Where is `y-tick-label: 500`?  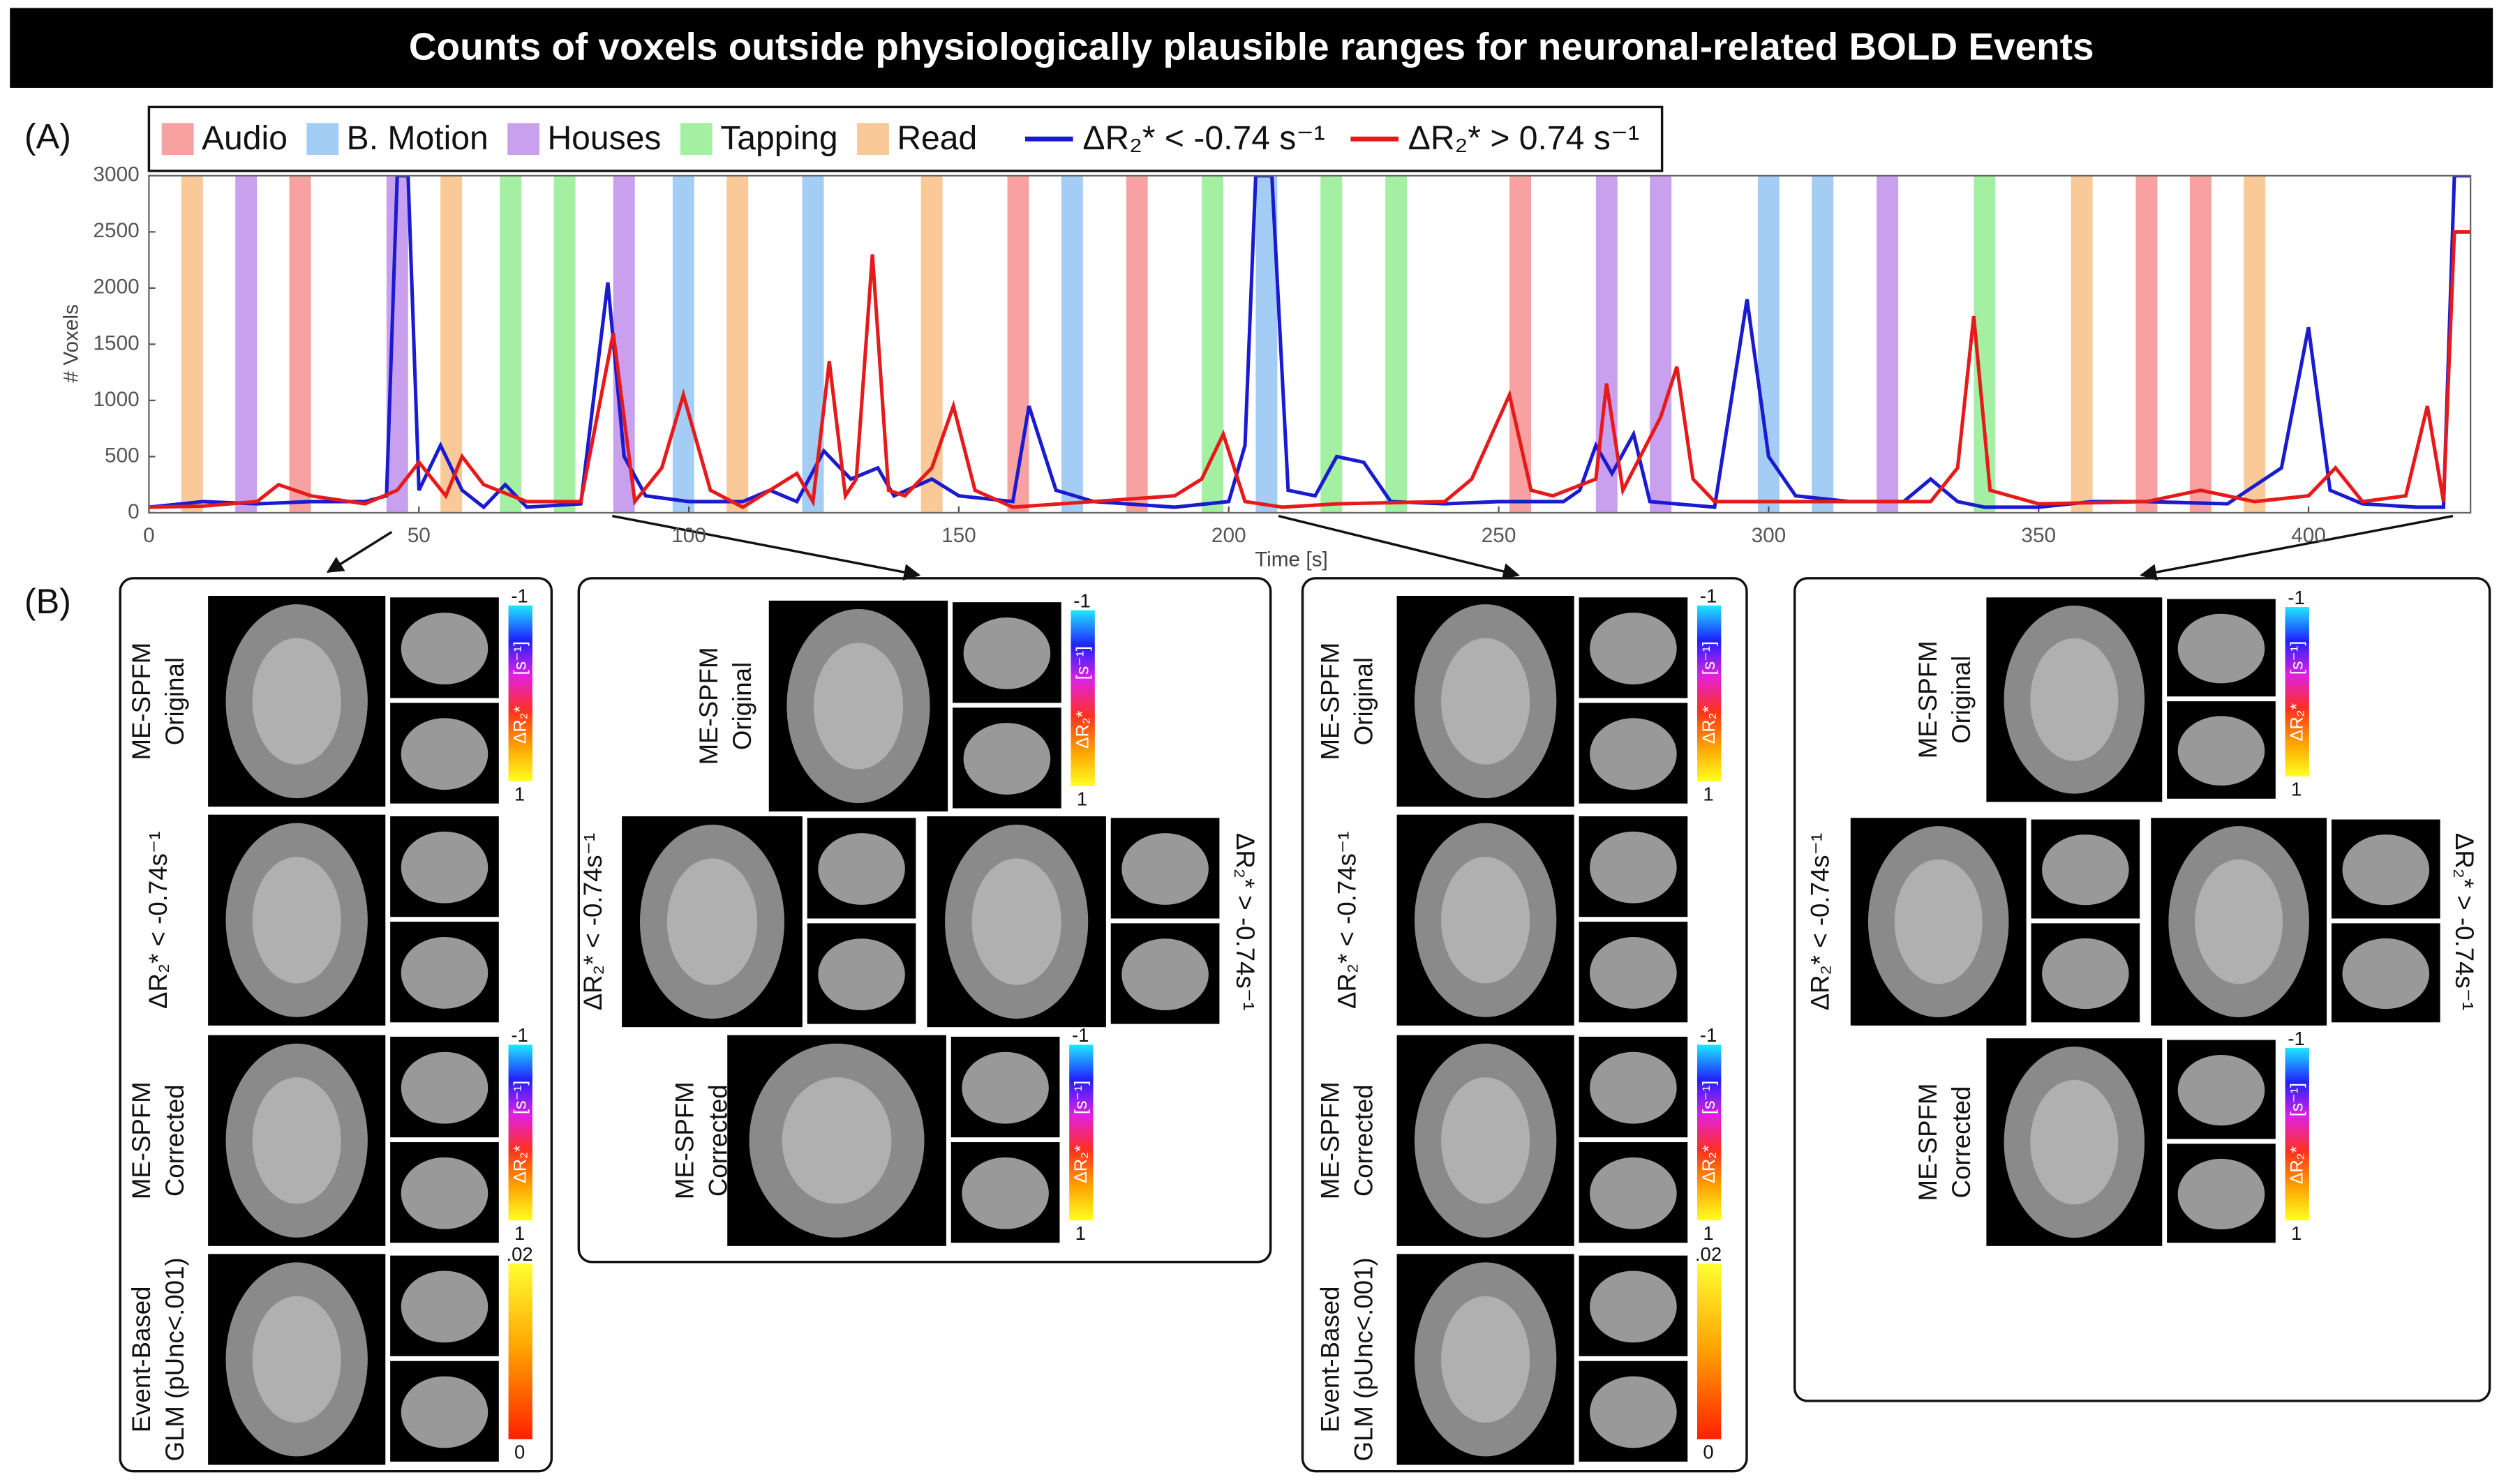
y-tick-label: 500 is located at coordinates (122, 455).